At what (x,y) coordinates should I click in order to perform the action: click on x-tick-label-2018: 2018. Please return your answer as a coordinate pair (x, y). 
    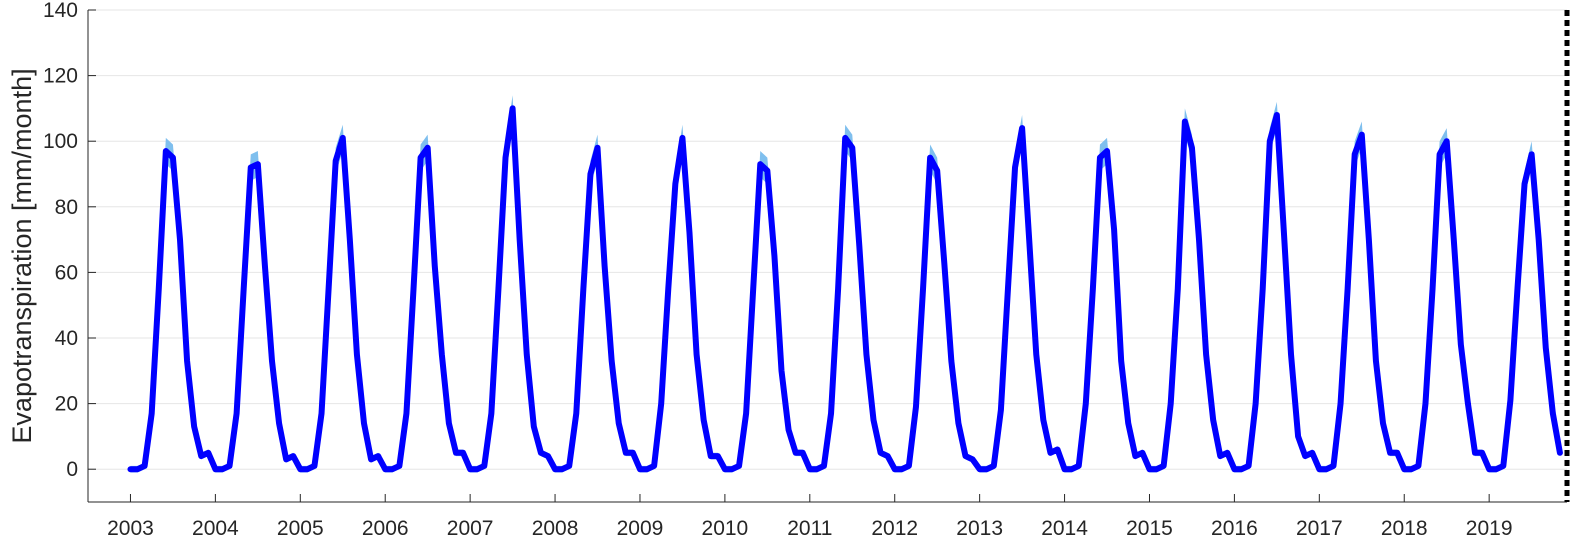
    Looking at the image, I should click on (1404, 528).